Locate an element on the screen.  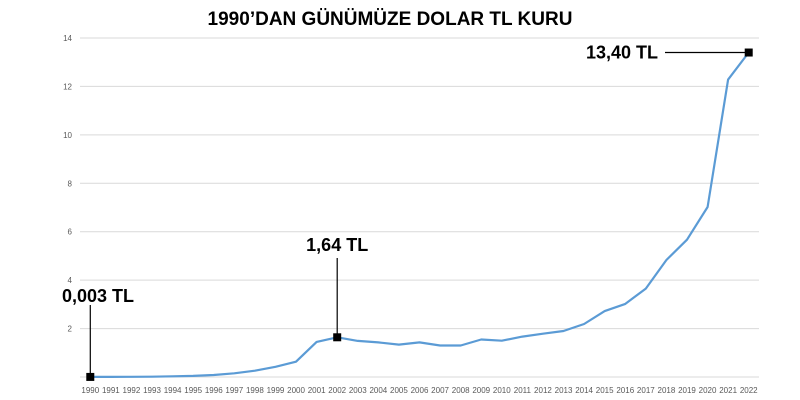
x-tick-label: 2018 is located at coordinates (667, 390).